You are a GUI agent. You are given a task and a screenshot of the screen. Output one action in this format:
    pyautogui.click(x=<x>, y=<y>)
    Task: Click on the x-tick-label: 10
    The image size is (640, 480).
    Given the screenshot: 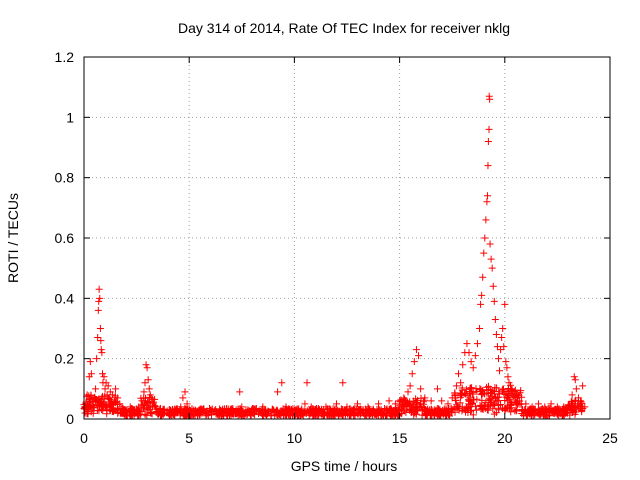 What is the action you would take?
    pyautogui.click(x=295, y=438)
    